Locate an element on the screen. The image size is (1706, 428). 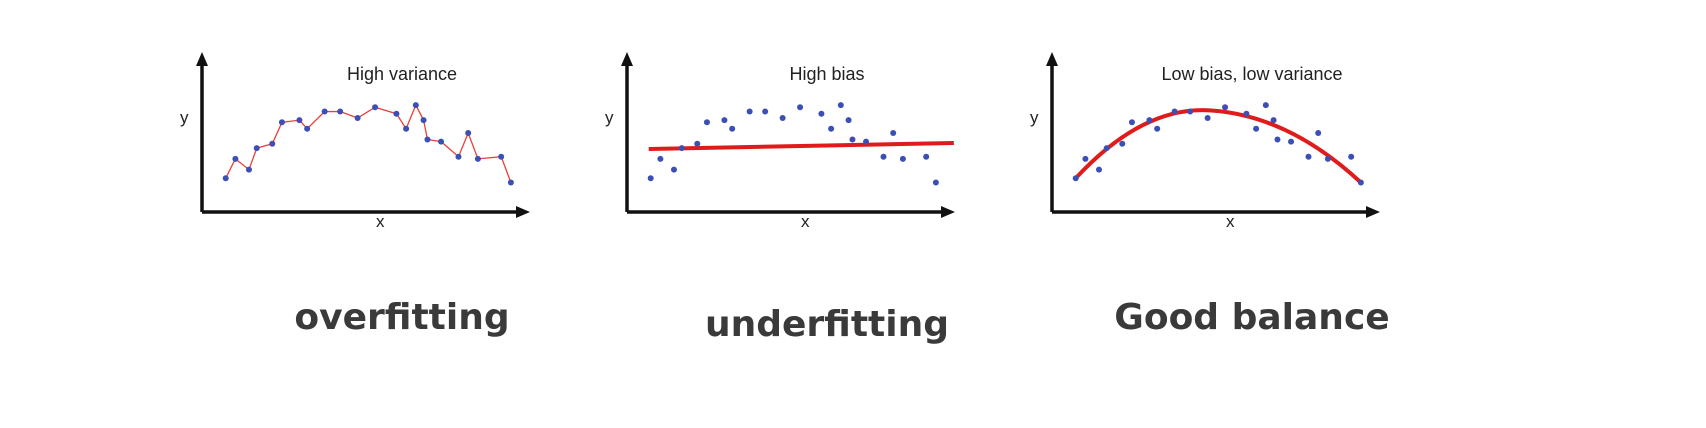
chart-overfitting is located at coordinates (363, 135).